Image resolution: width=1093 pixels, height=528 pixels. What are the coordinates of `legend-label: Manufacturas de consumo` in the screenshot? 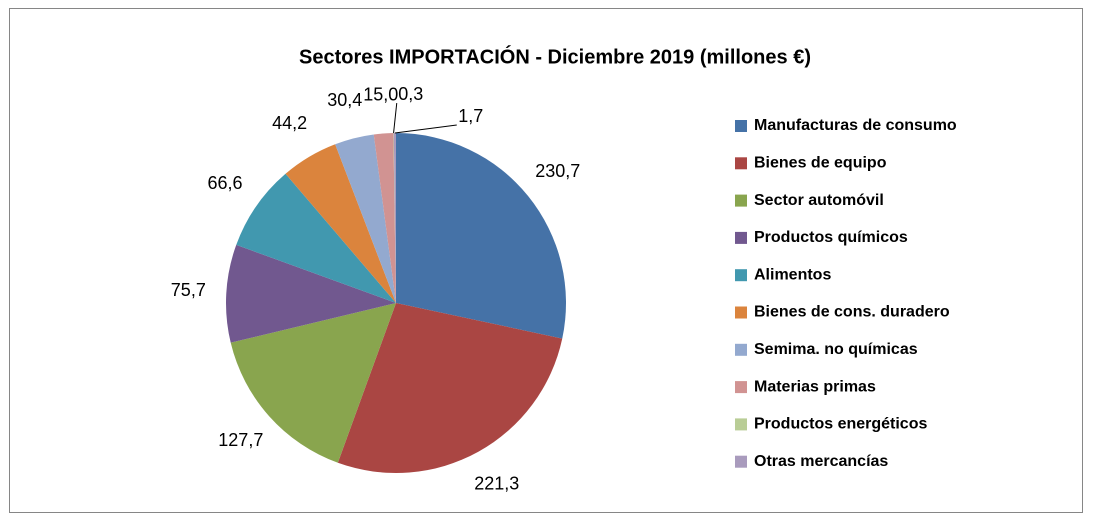 It's located at (855, 125).